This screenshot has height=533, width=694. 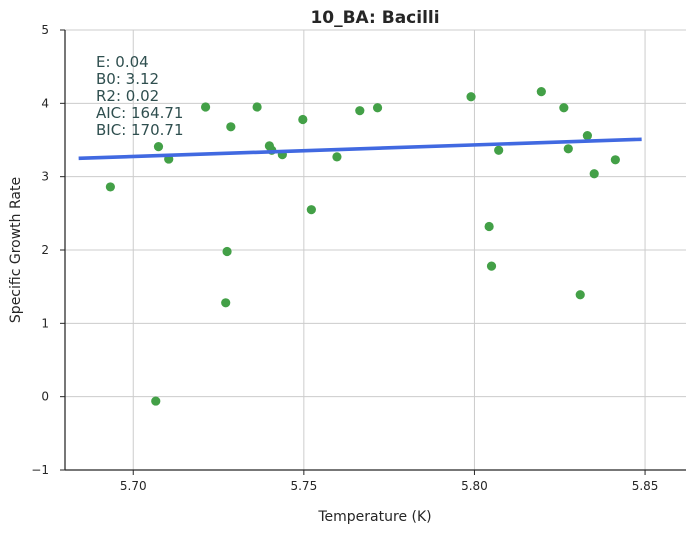 What do you see at coordinates (122, 62) in the screenshot?
I see `stat-line: E: 0.04` at bounding box center [122, 62].